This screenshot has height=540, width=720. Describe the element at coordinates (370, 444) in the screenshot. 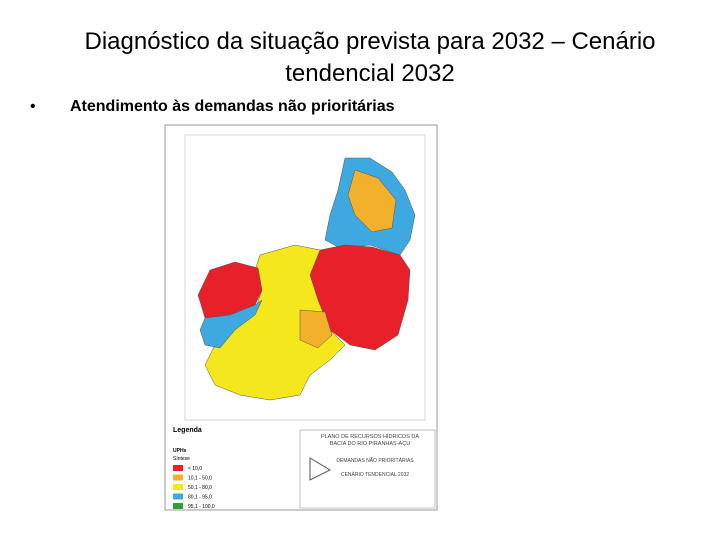

I see `title-block-text: BACIA DO RIO PIRANHAS-AÇU` at that location.